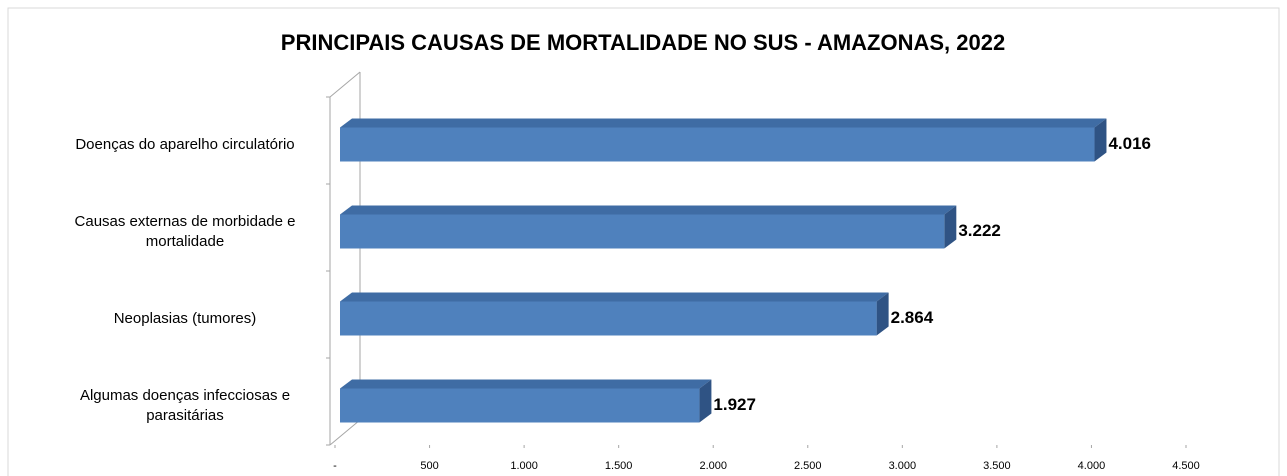 The image size is (1287, 476). Describe the element at coordinates (979, 230) in the screenshot. I see `value-label: 3.222` at that location.